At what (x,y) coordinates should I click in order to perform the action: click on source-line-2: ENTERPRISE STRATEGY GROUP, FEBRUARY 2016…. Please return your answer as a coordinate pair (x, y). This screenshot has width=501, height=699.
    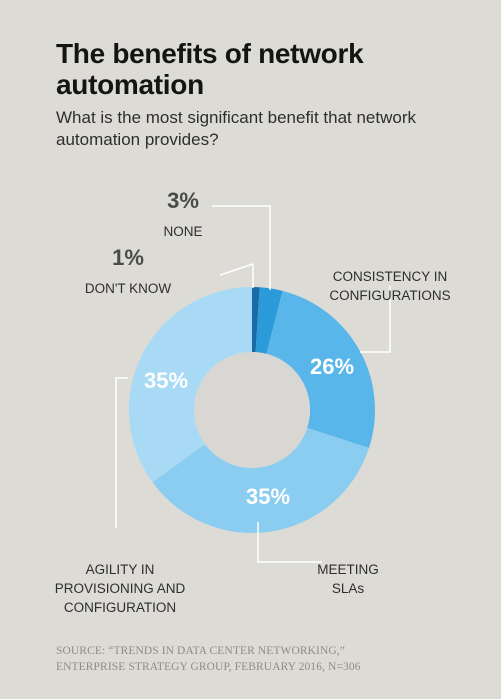
    Looking at the image, I should click on (208, 667).